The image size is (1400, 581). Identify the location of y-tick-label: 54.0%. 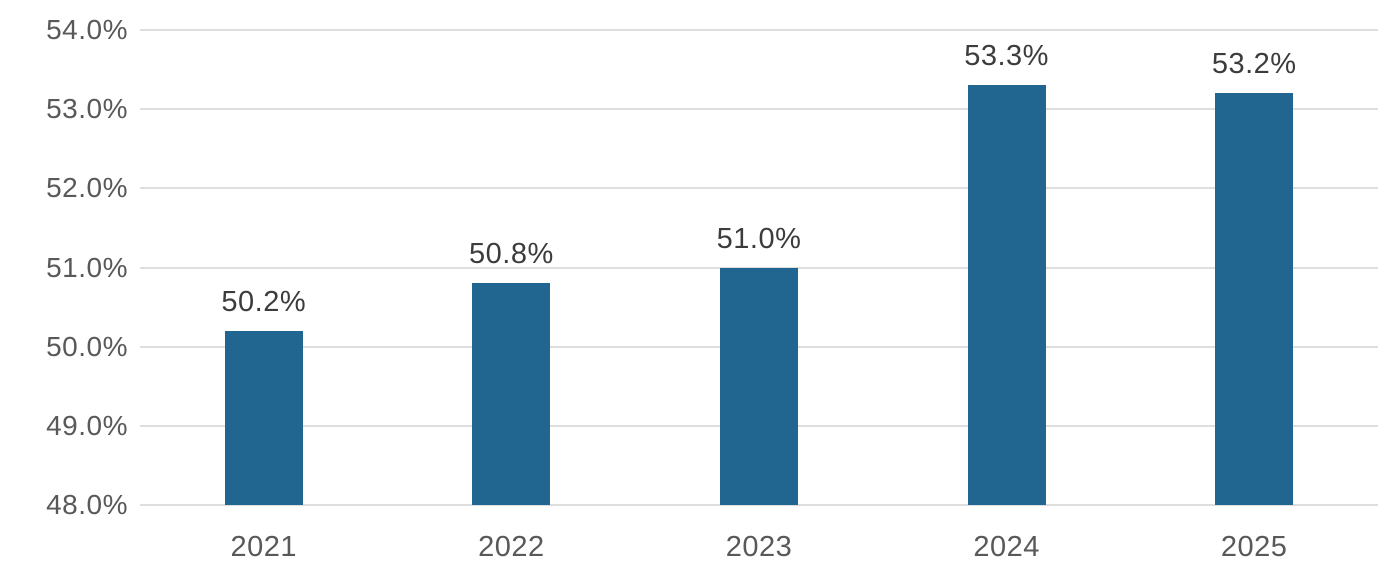
(87, 29).